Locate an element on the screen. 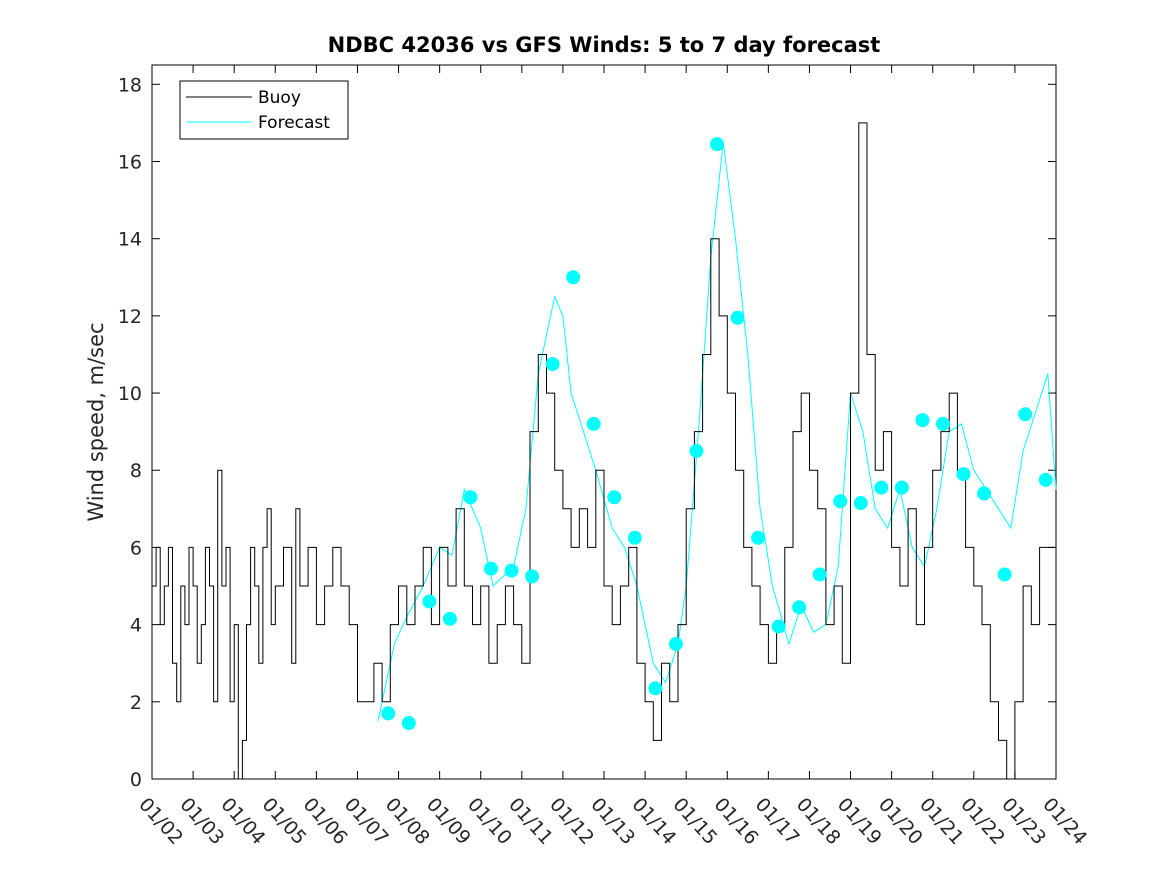 The image size is (1167, 875). y-tick-label: 14 is located at coordinates (130, 240).